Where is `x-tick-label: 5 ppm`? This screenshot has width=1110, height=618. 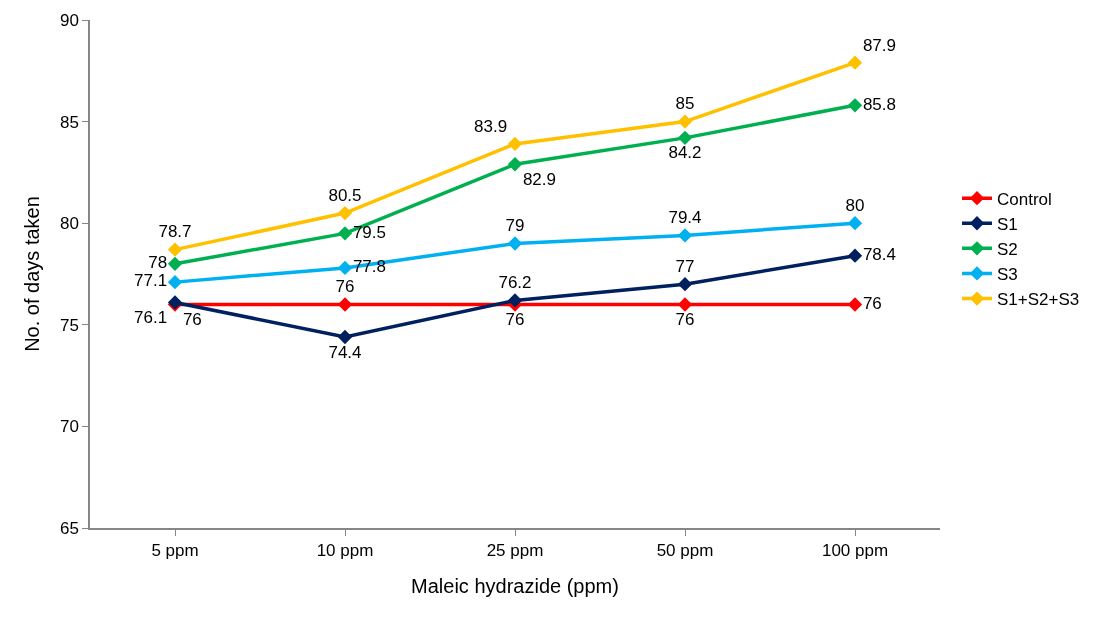
x-tick-label: 5 ppm is located at coordinates (175, 551).